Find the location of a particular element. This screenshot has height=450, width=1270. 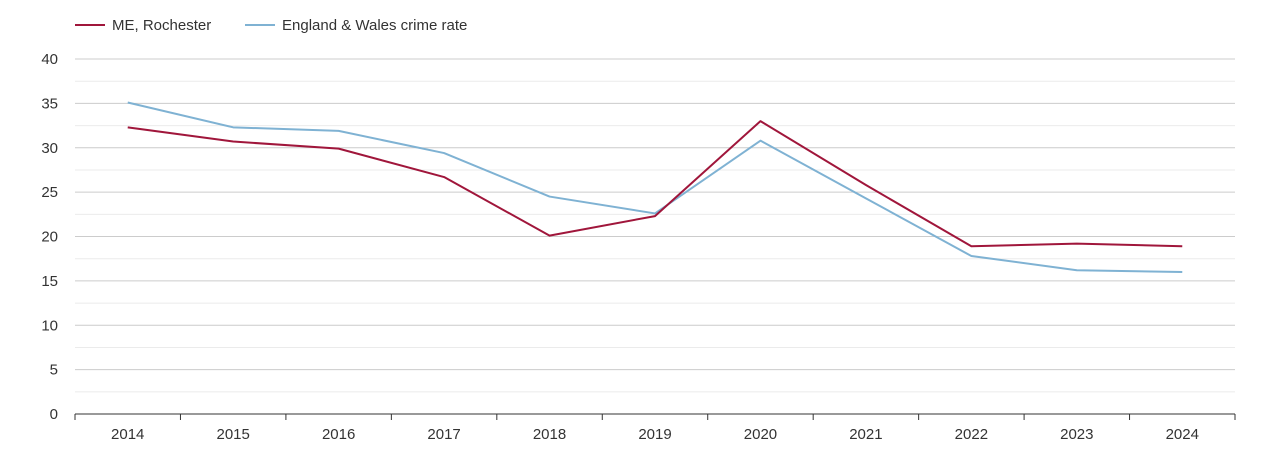

x-tick-label: 2021 is located at coordinates (865, 434).